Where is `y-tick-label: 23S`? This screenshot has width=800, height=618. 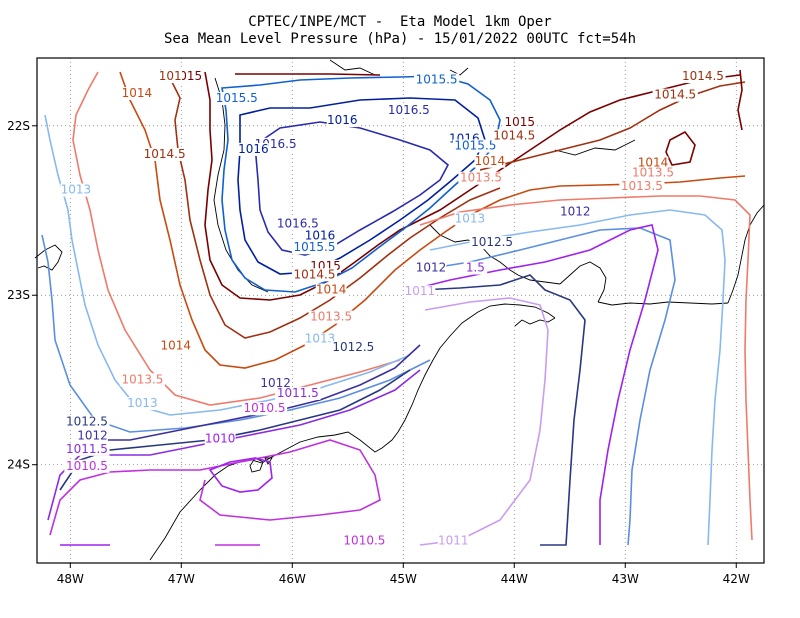 y-tick-label: 23S is located at coordinates (18, 295).